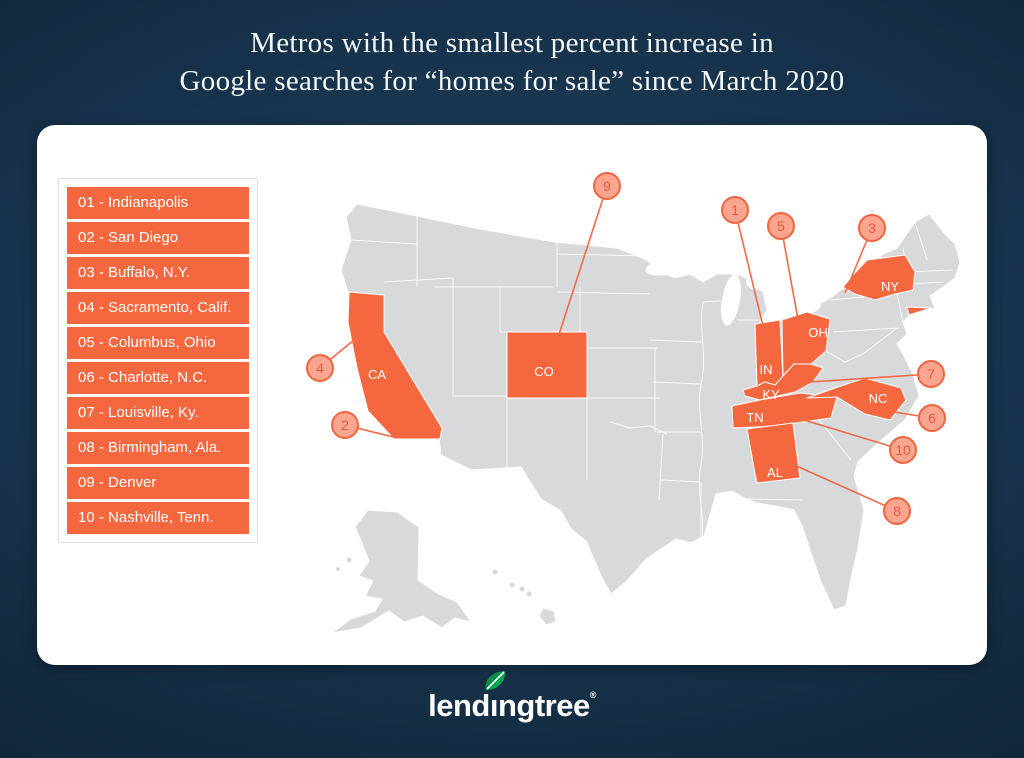  I want to click on callout-number-2: 2, so click(345, 425).